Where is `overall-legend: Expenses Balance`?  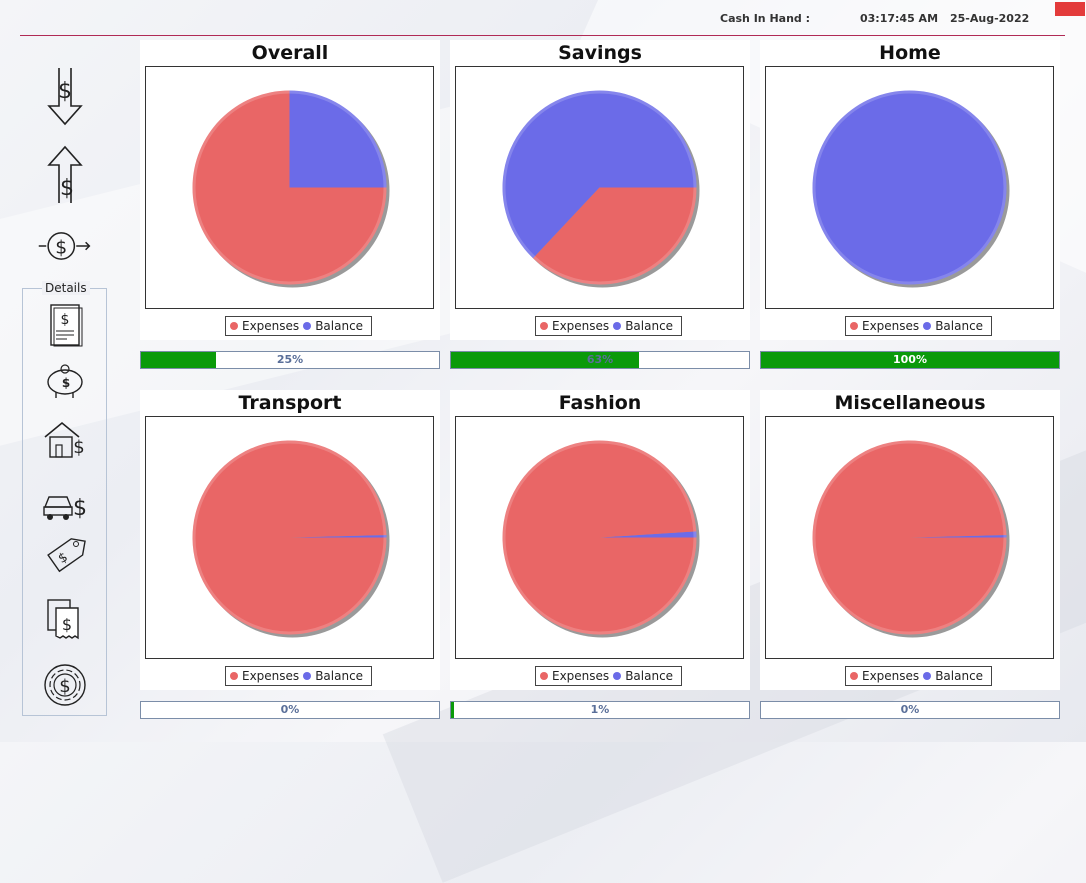
overall-legend: Expenses Balance is located at coordinates (299, 326).